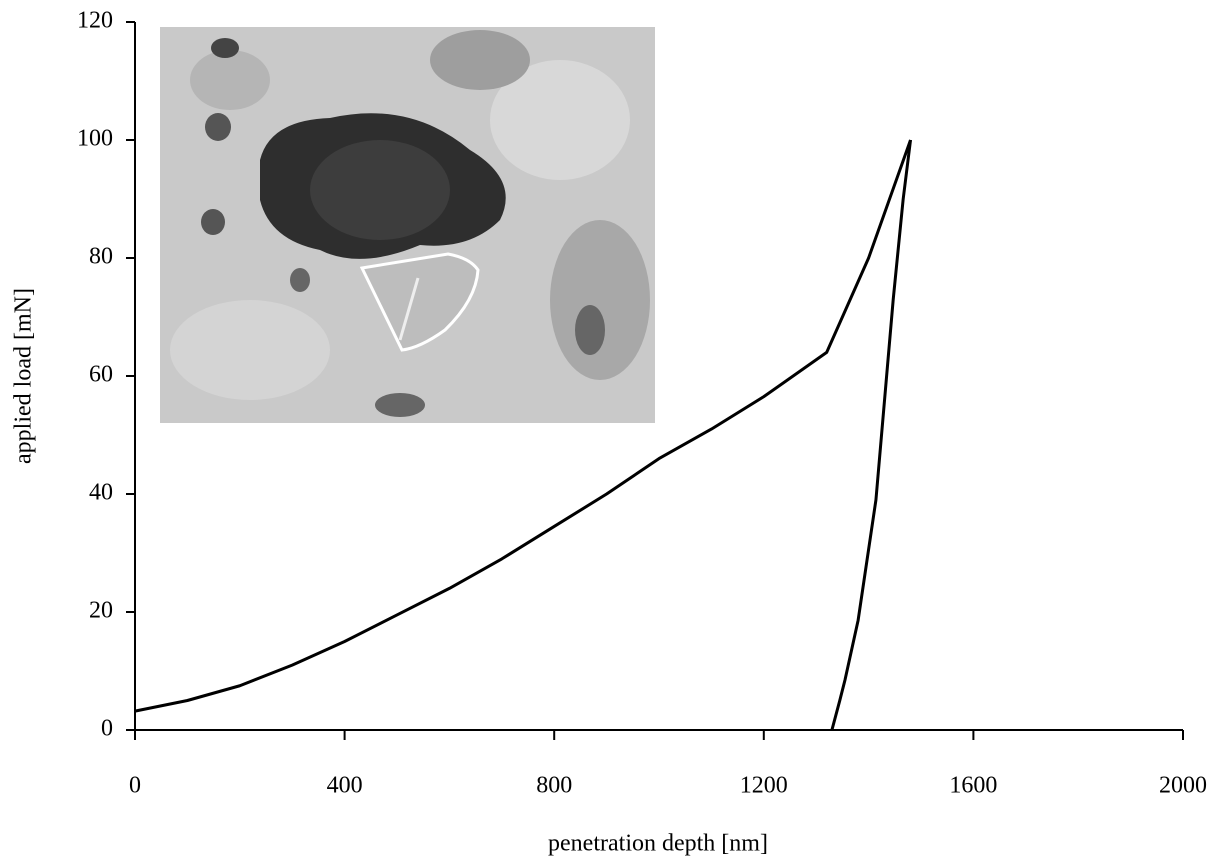  What do you see at coordinates (871, 435) in the screenshot?
I see `load-curve` at bounding box center [871, 435].